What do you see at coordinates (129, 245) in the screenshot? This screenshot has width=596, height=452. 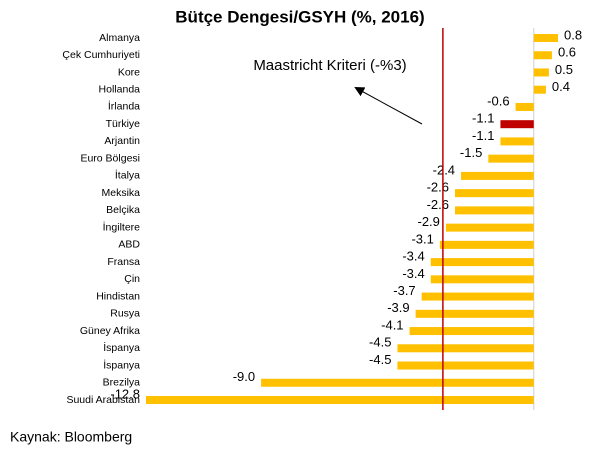 I see `category-label: ABD` at bounding box center [129, 245].